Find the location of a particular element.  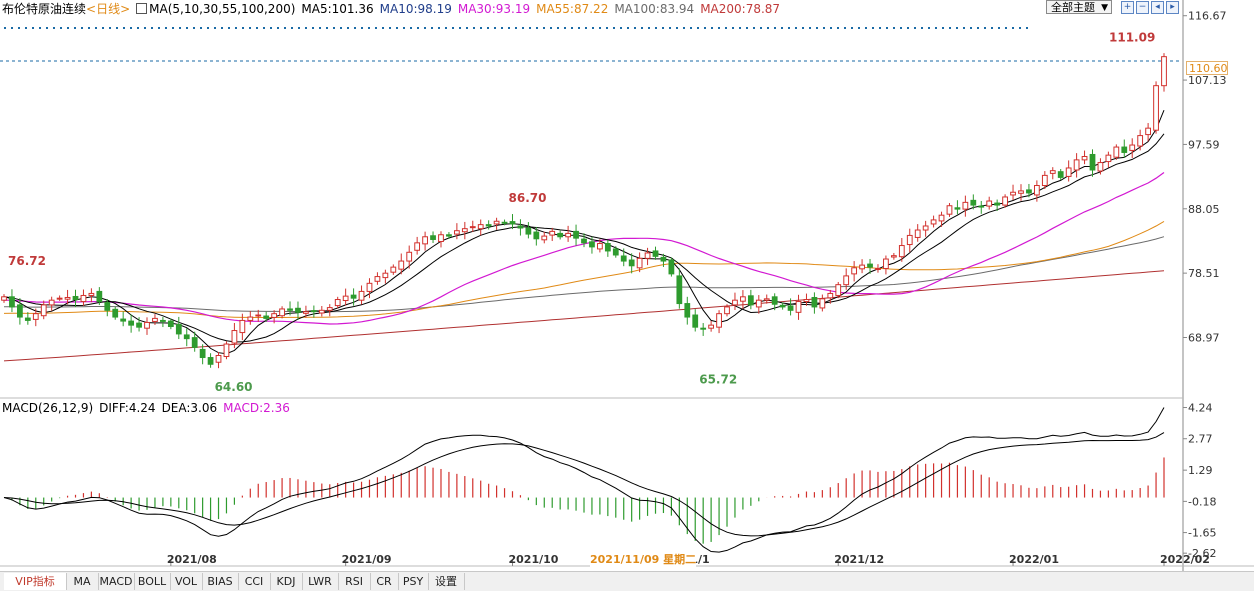

price-tick-label: 107.13 is located at coordinates (1207, 80).